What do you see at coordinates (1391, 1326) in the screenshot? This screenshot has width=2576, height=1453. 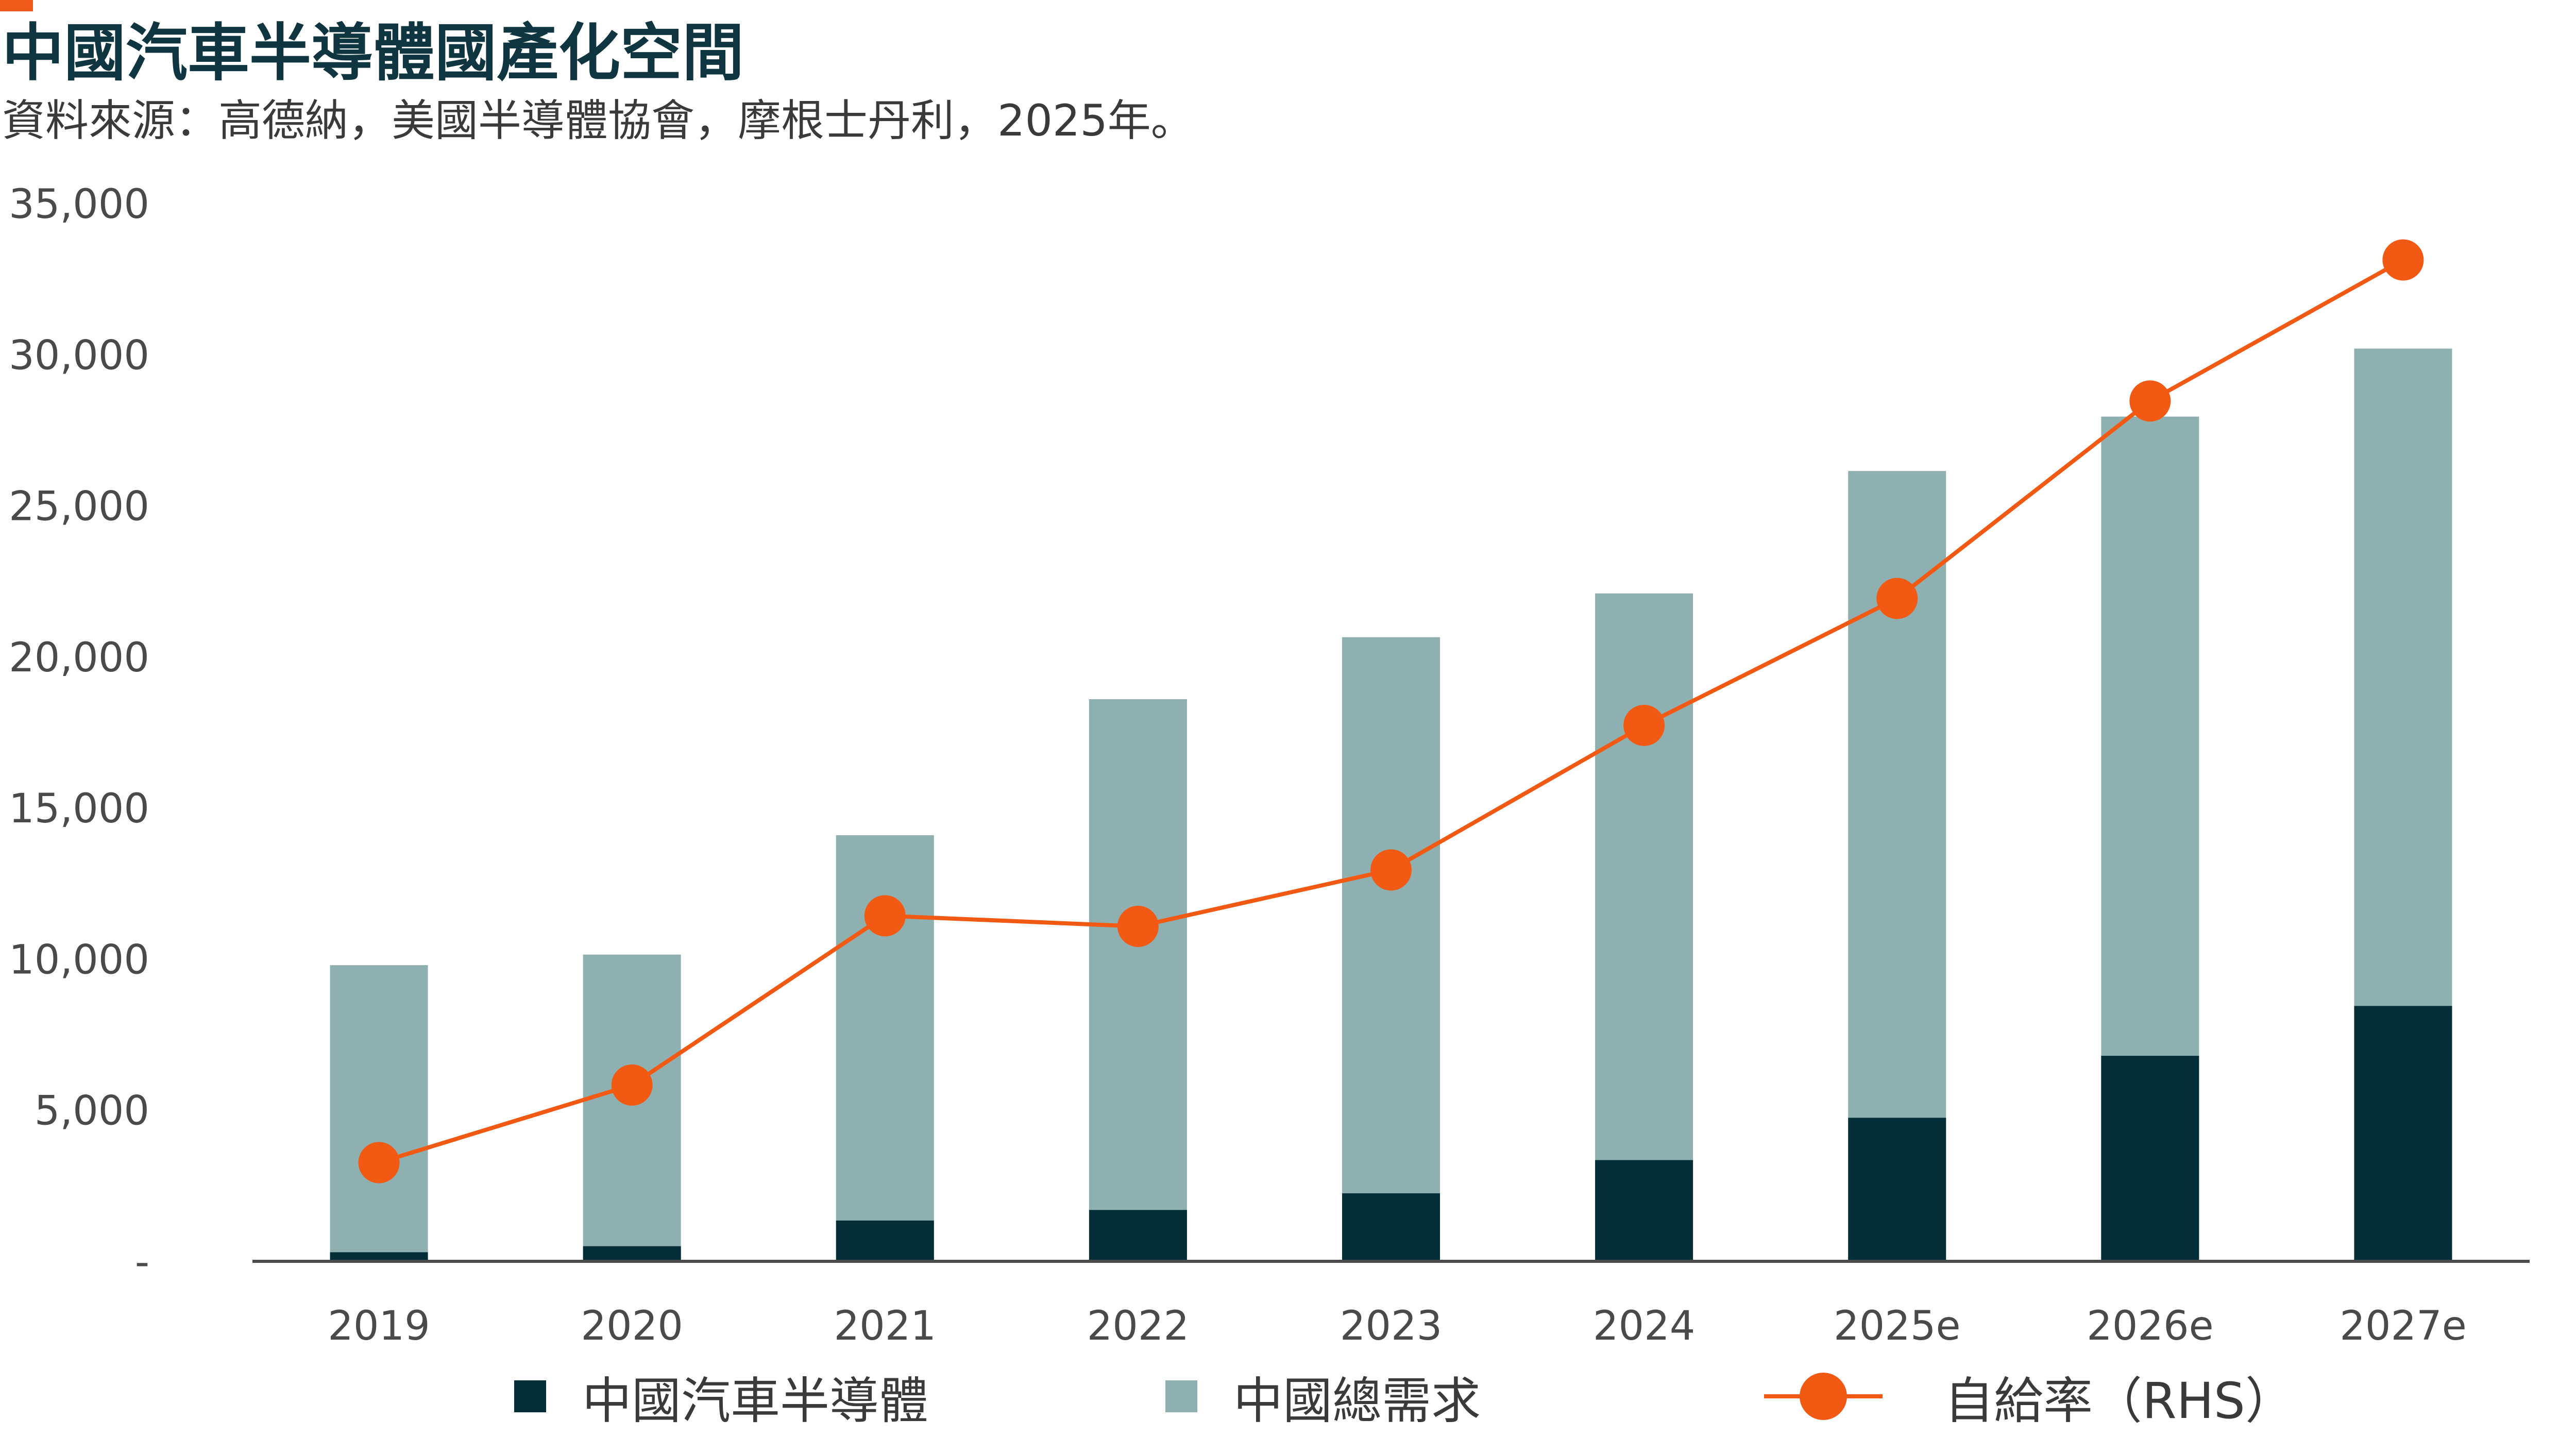 I see `x-tick-label: 2023` at bounding box center [1391, 1326].